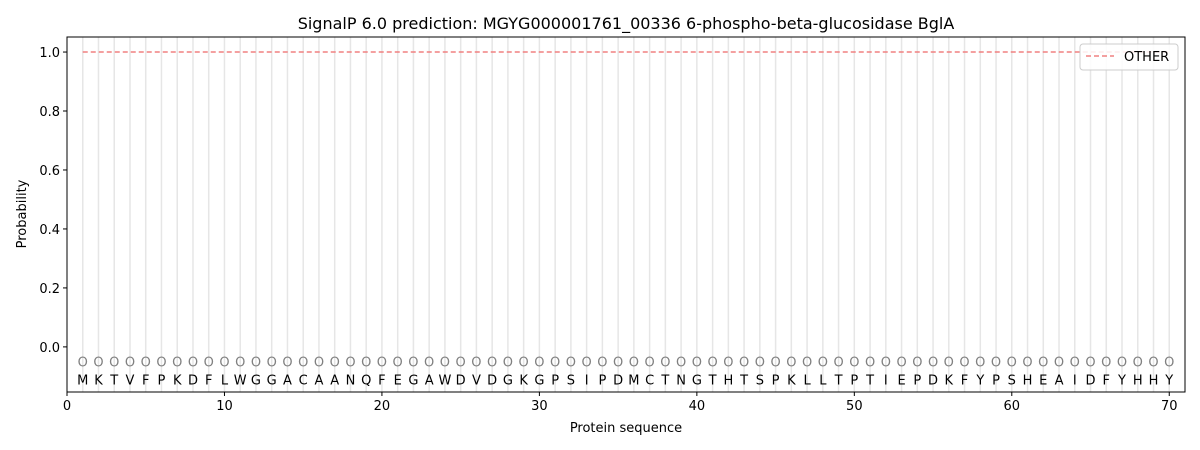 The image size is (1200, 450). I want to click on y-tick-label: 0.0, so click(49, 348).